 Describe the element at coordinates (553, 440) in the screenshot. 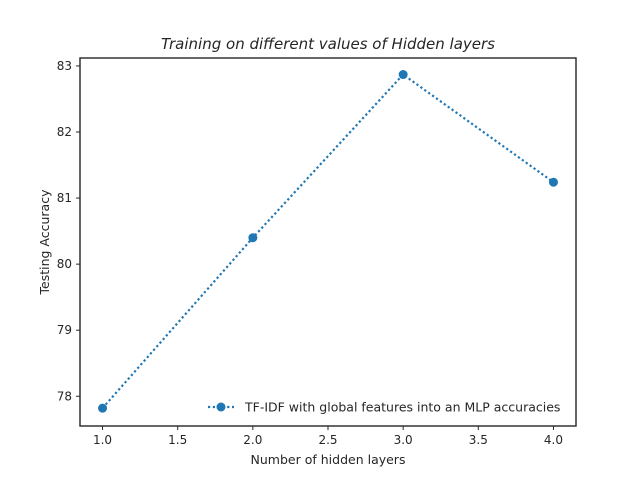

I see `x-tick-label: 4.0` at that location.